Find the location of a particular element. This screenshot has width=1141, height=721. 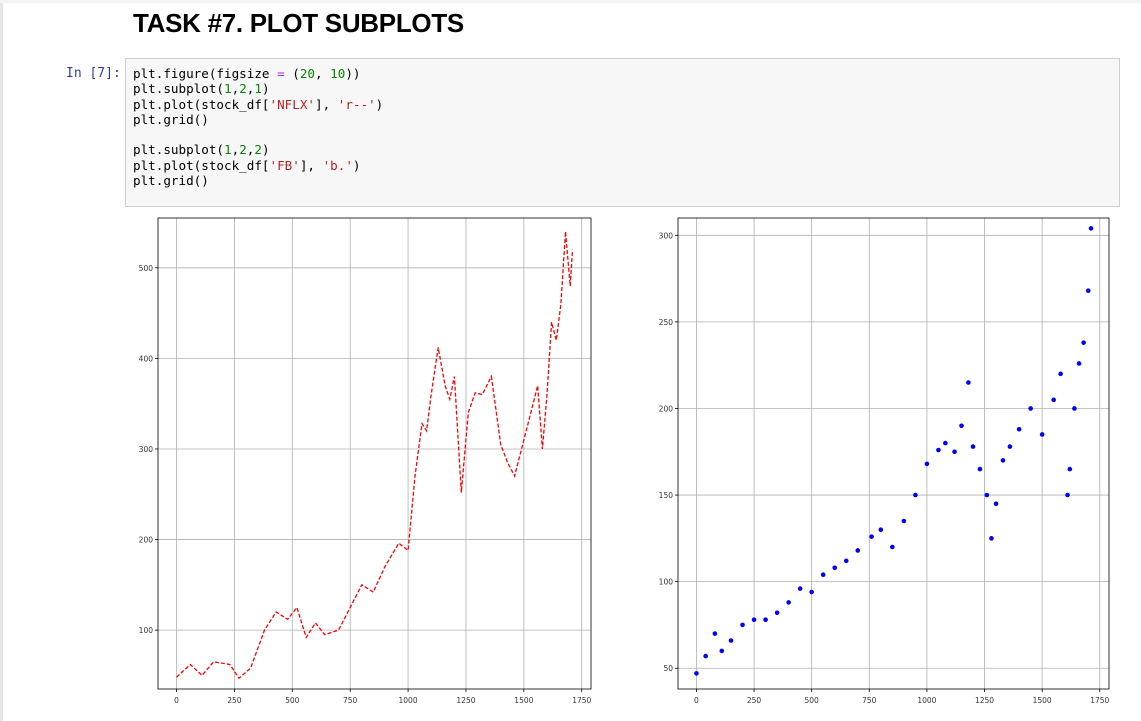

code-line: plt.plot(stock_df['FB'], 'b.') is located at coordinates (258, 165).